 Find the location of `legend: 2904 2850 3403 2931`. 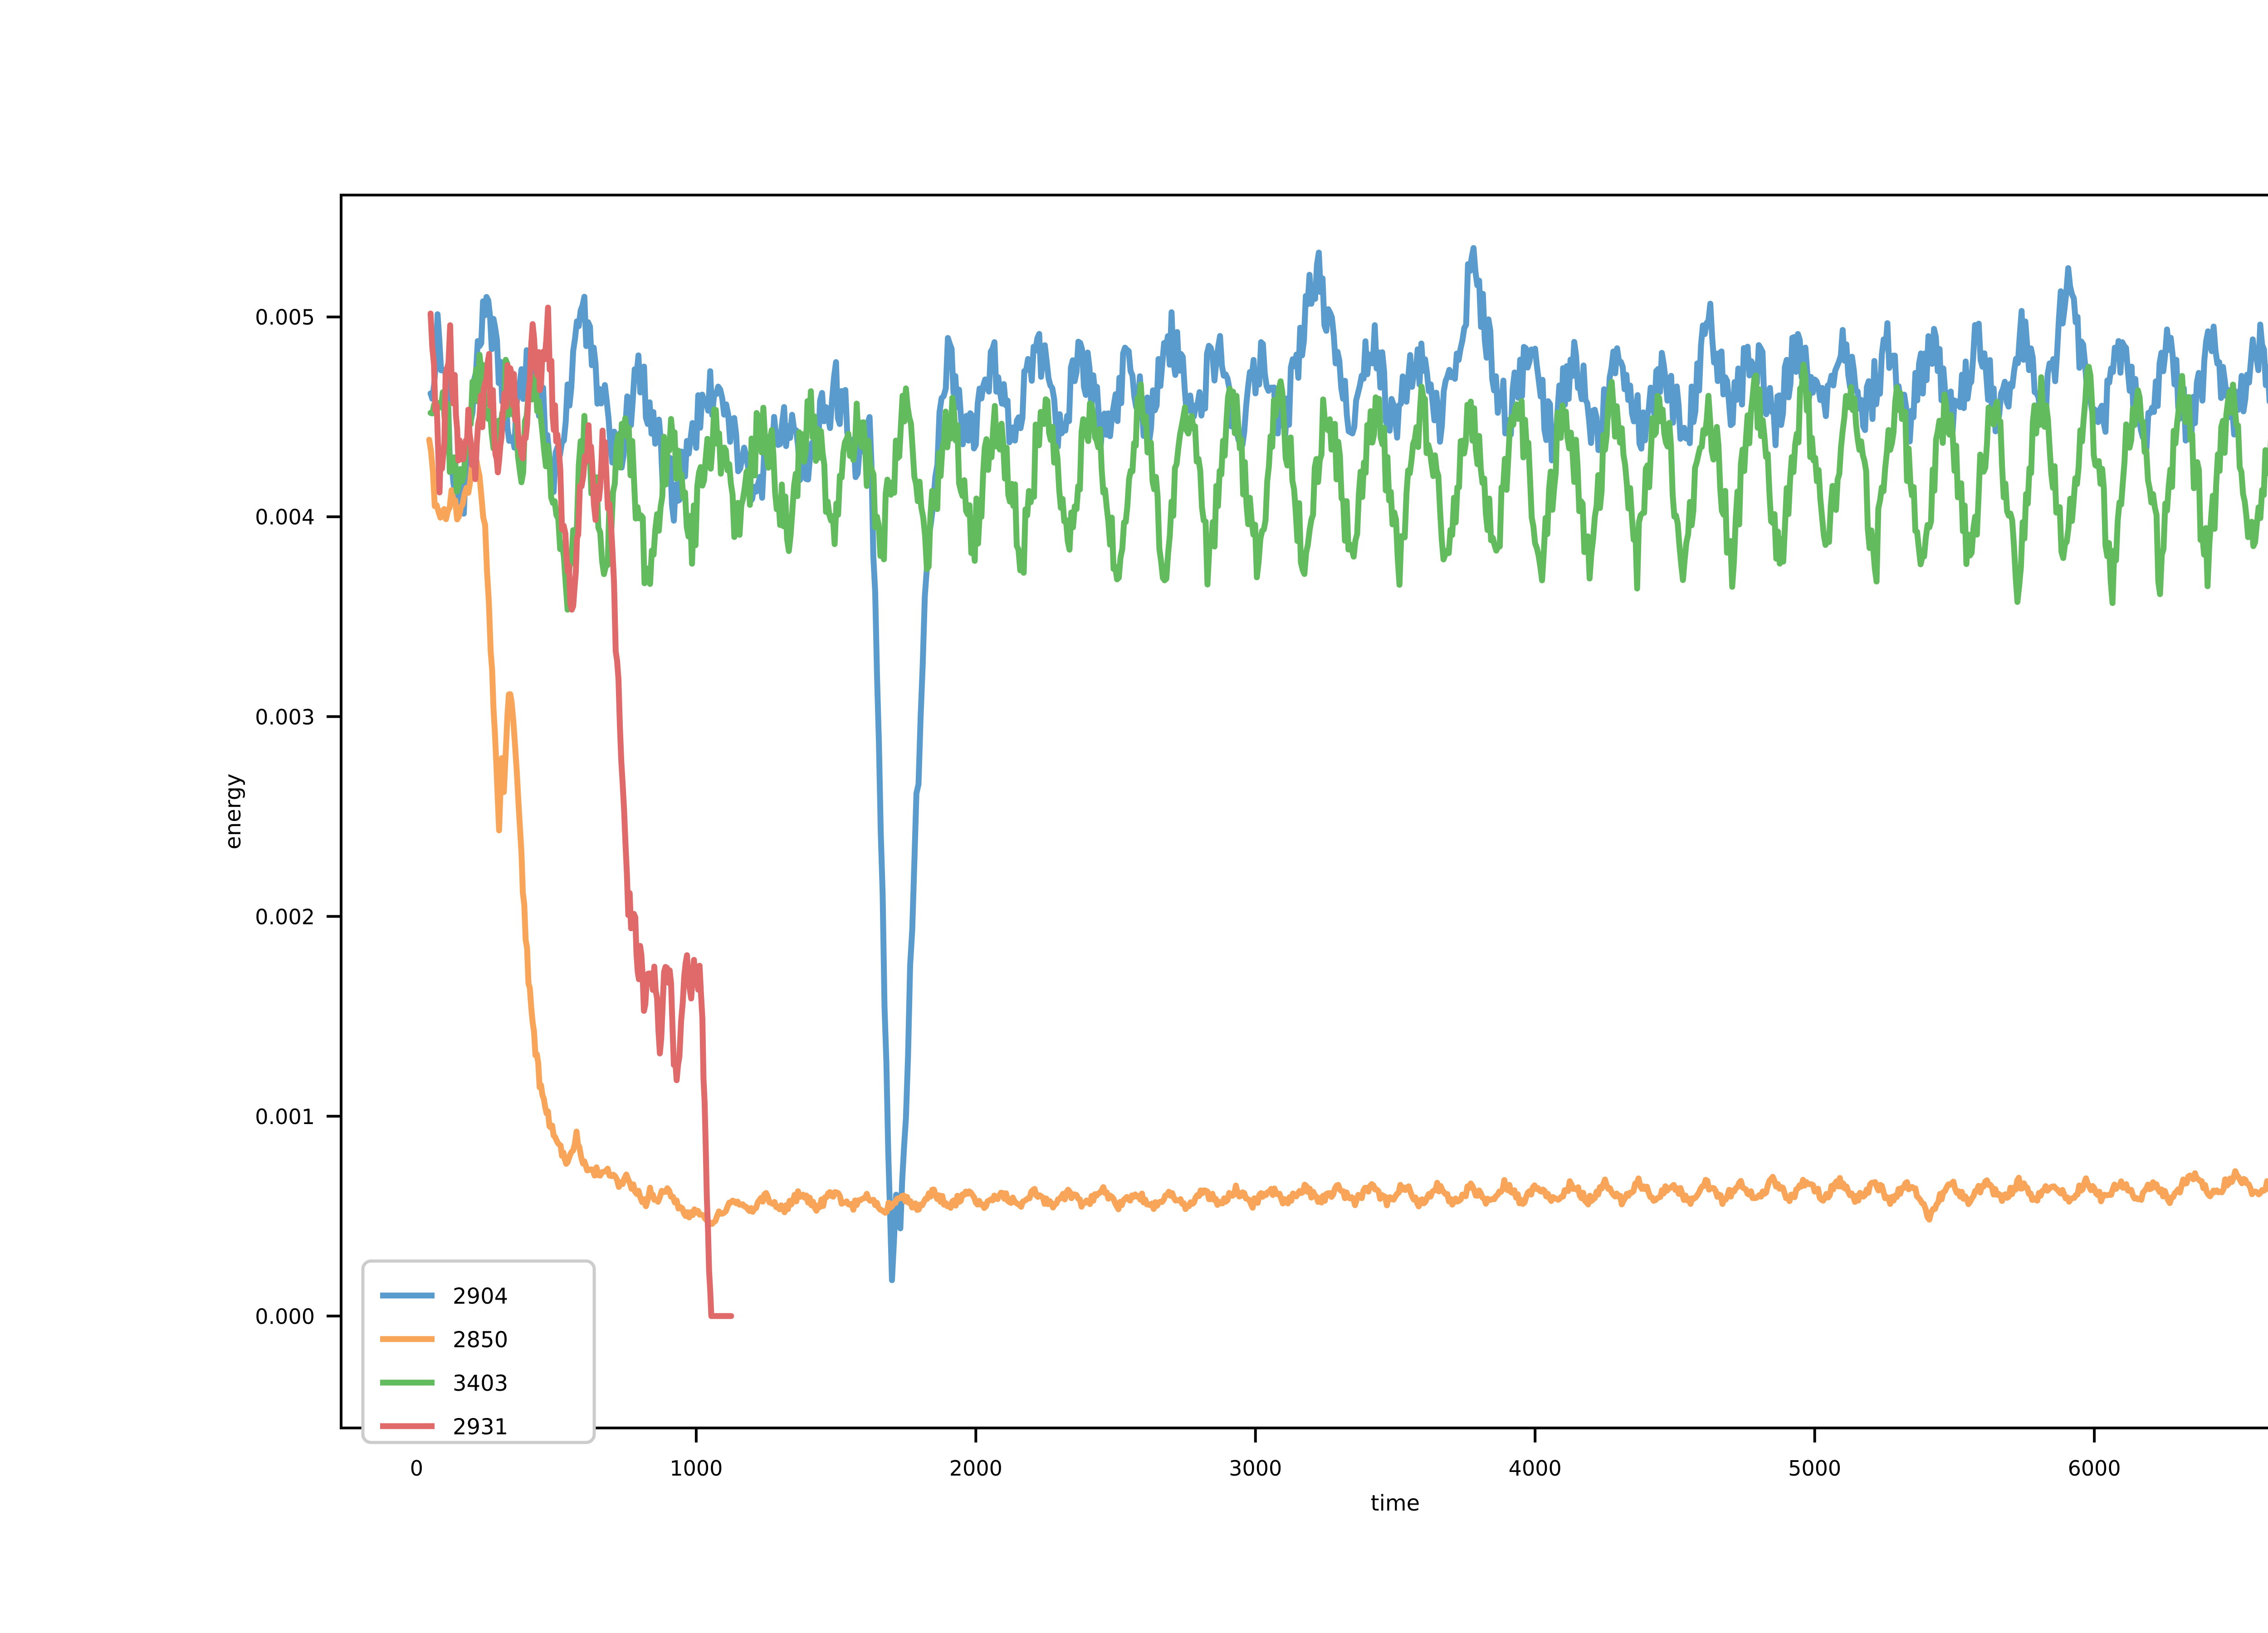

legend: 2904 2850 3403 2931 is located at coordinates (479, 1351).